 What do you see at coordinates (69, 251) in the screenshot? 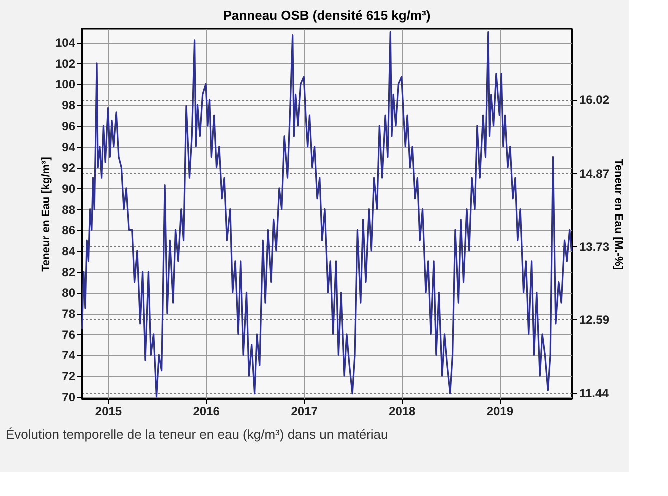
I see `y-tick-label: 84` at bounding box center [69, 251].